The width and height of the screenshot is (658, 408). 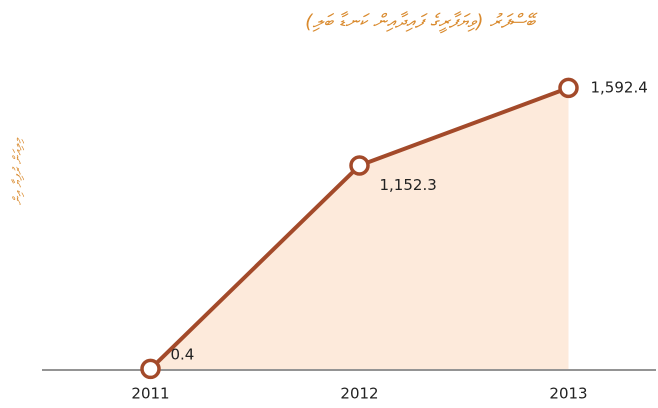 I want to click on data-label: 0.4, so click(x=183, y=354).